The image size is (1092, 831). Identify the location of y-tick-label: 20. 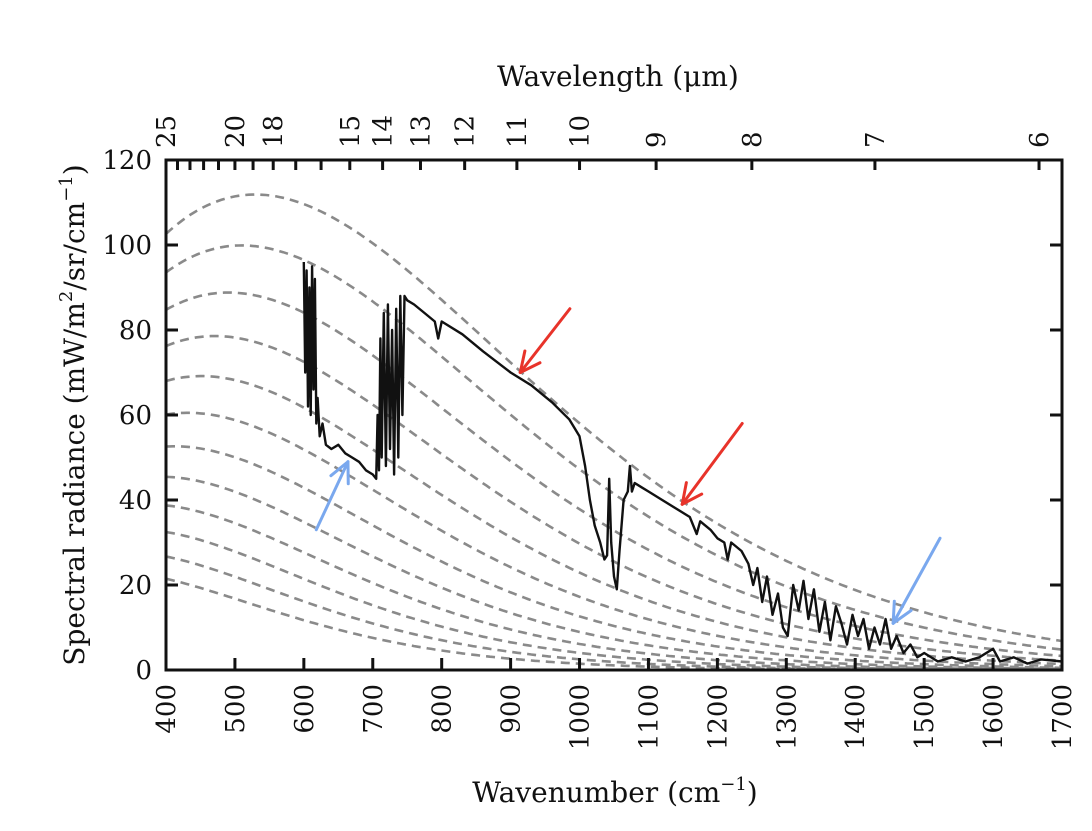
(135, 586).